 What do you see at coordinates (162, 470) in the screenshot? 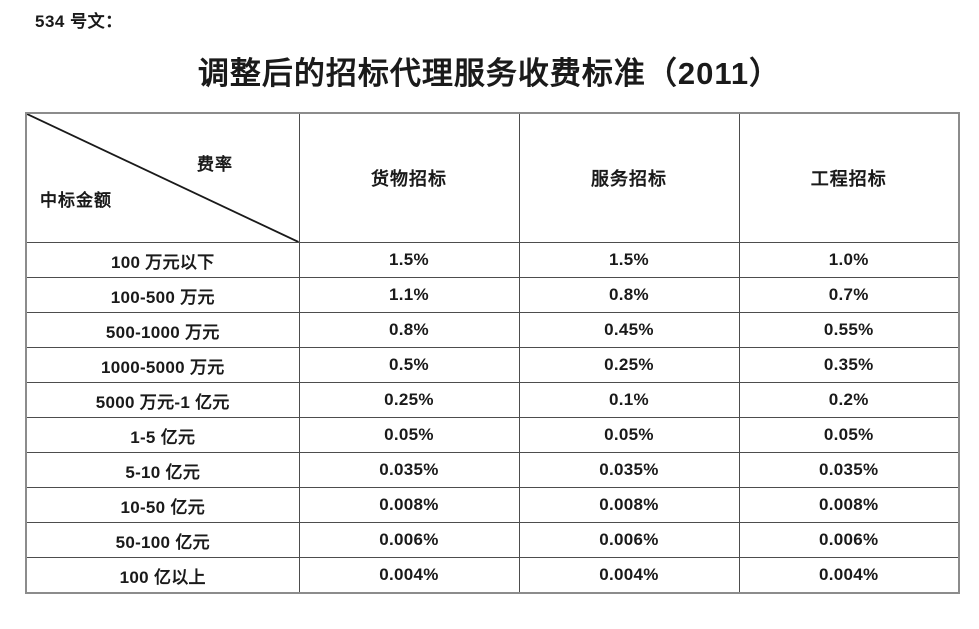
I see `amount-cell: 5-10 亿元` at bounding box center [162, 470].